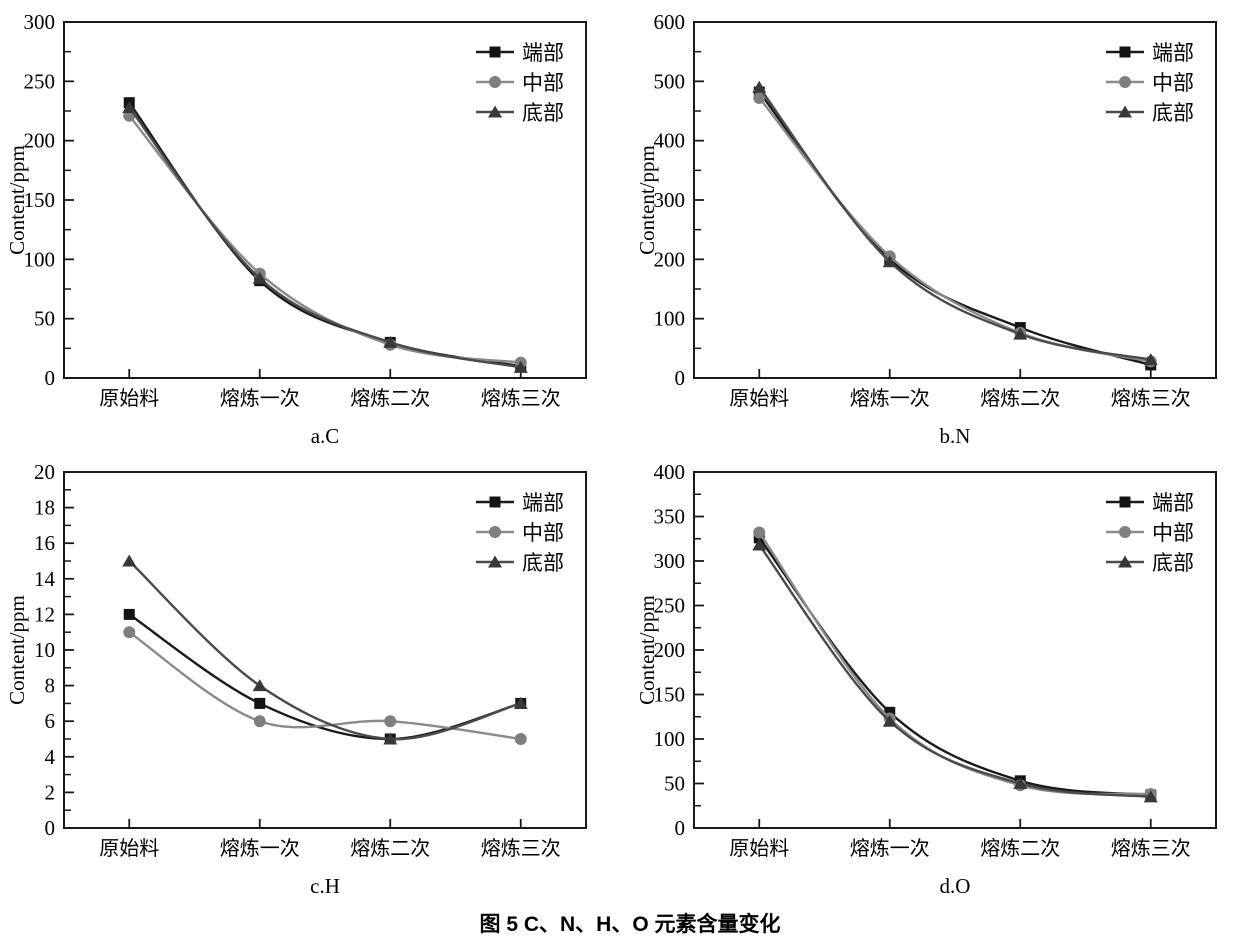  Describe the element at coordinates (50, 686) in the screenshot. I see `y-tick-label: 8` at that location.